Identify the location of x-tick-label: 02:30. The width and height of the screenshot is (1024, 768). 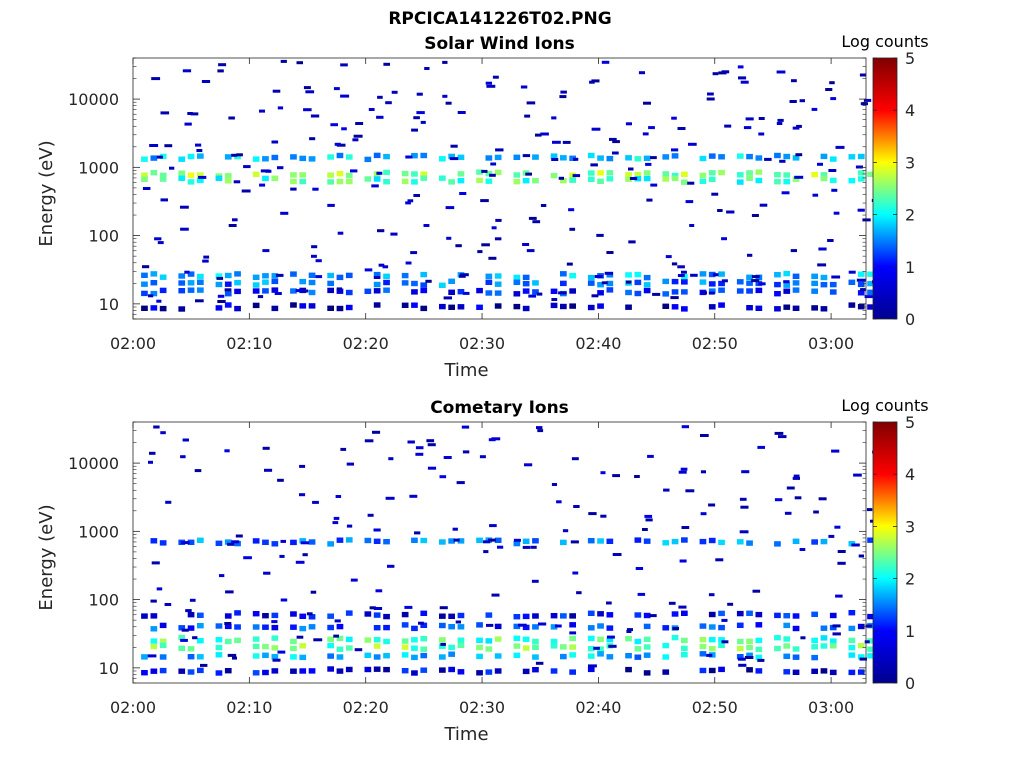
(482, 707).